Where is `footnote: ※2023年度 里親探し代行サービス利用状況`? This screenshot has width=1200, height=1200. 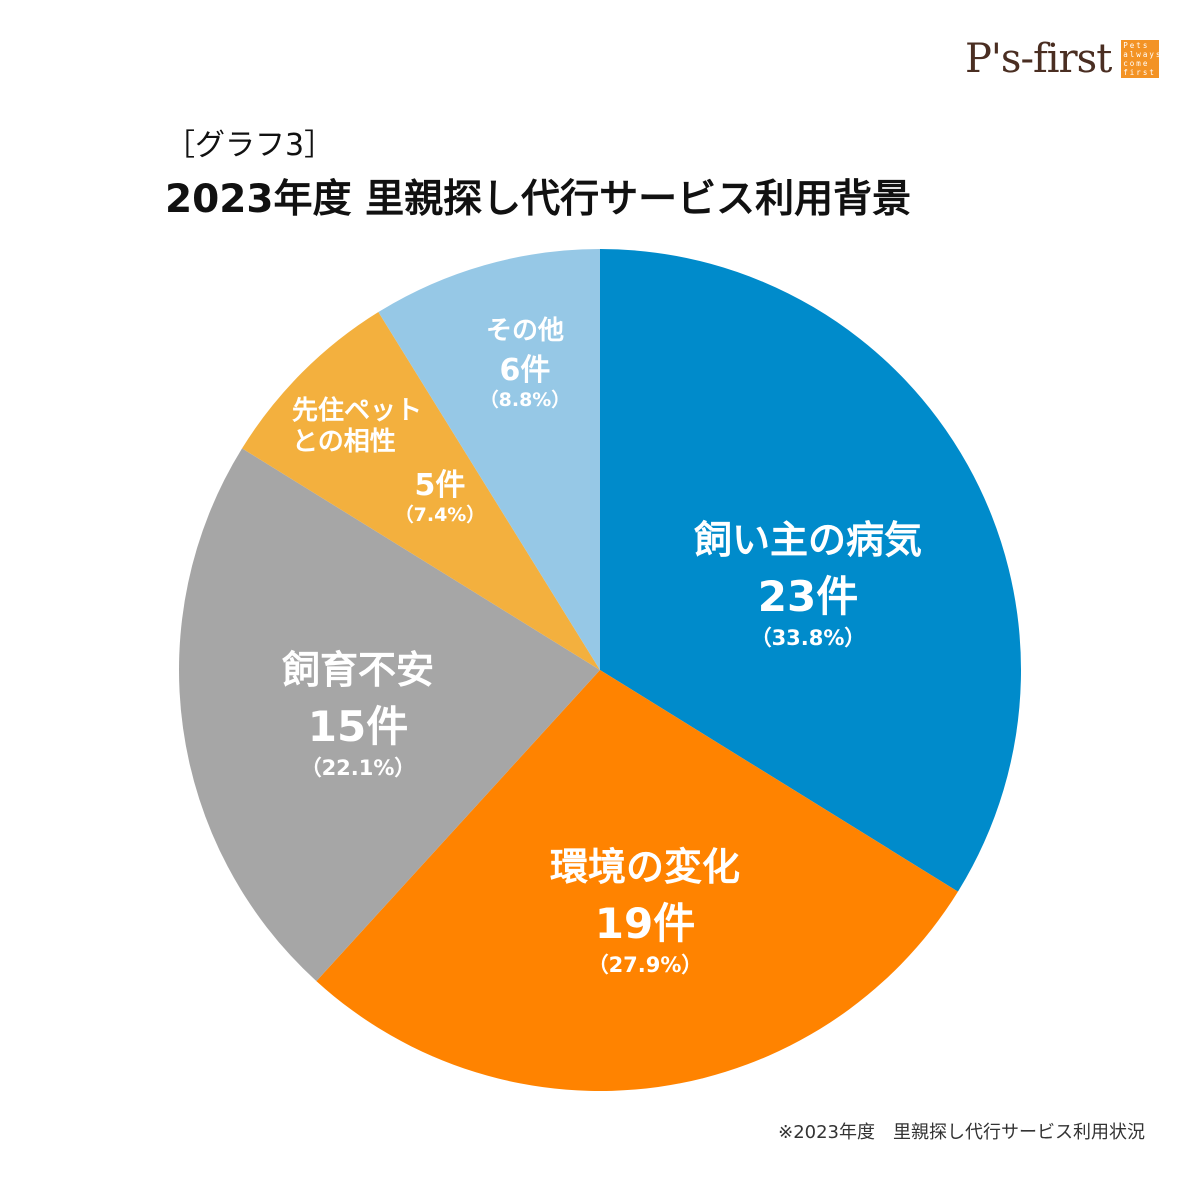
footnote: ※2023年度 里親探し代行サービス利用状況 is located at coordinates (961, 1132).